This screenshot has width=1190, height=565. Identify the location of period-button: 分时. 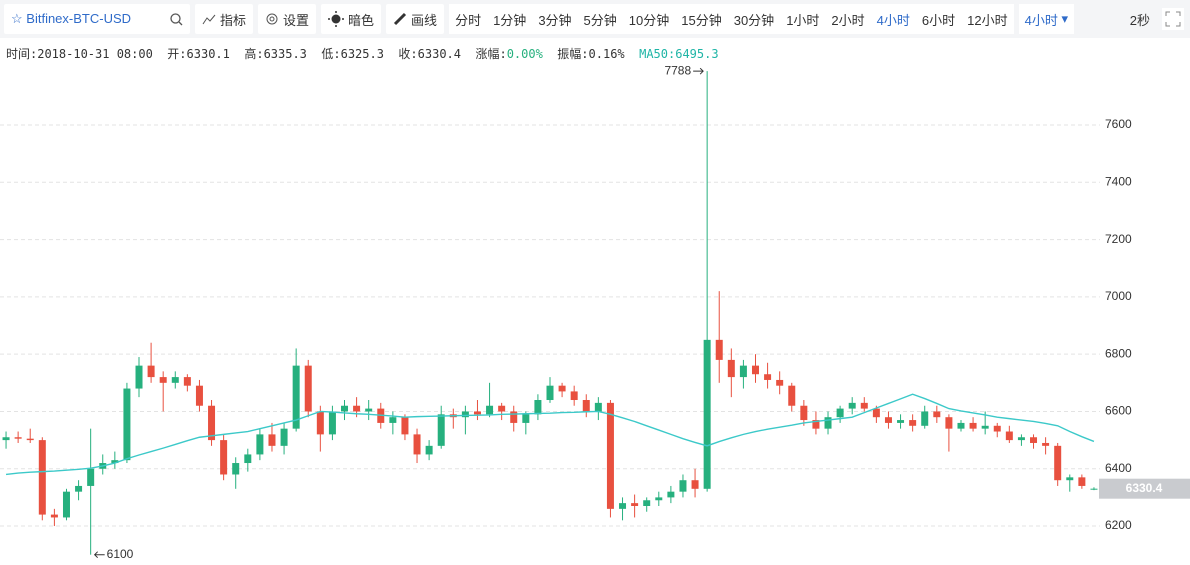
(468, 20).